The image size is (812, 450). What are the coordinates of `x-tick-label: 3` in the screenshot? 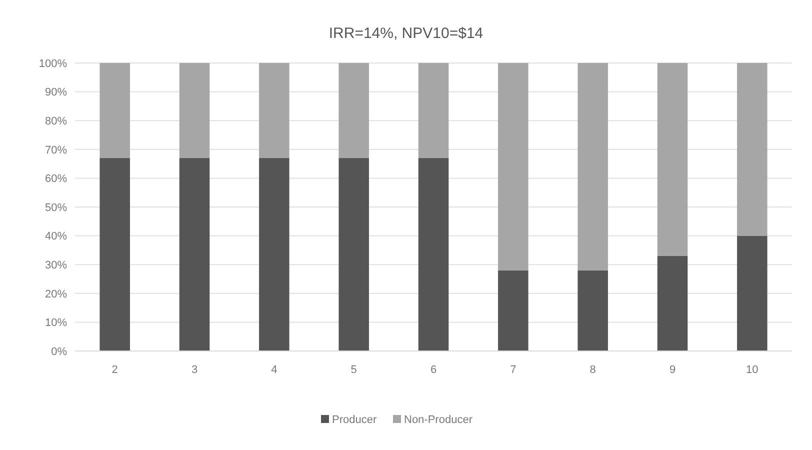 It's located at (194, 370).